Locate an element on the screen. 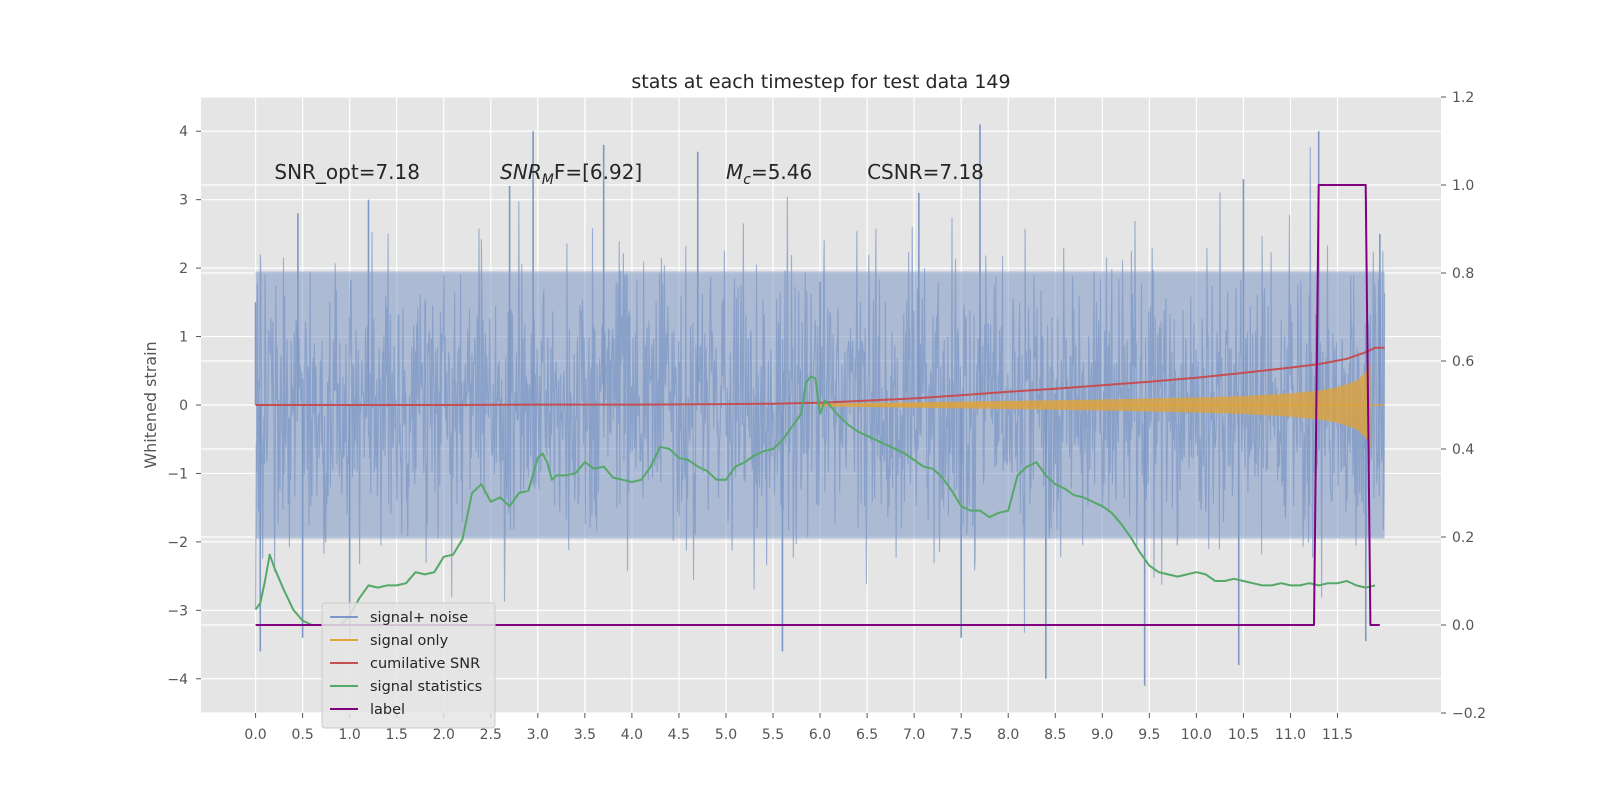 The image size is (1600, 800). x-tick-label: 8.0 is located at coordinates (1008, 735).